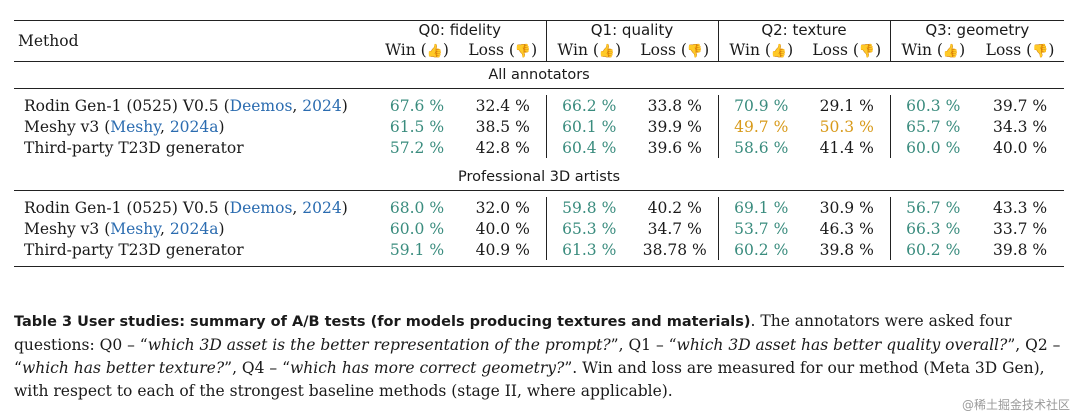  Describe the element at coordinates (417, 249) in the screenshot. I see `win-value-cell: 59.1 %` at that location.